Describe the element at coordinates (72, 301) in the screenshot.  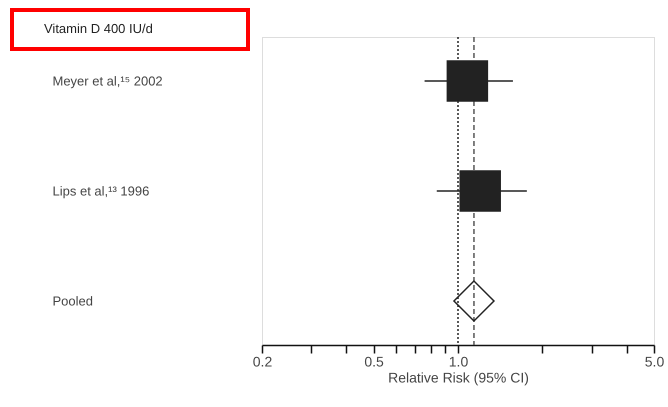
I see `y-tick-label: Pooled` at that location.